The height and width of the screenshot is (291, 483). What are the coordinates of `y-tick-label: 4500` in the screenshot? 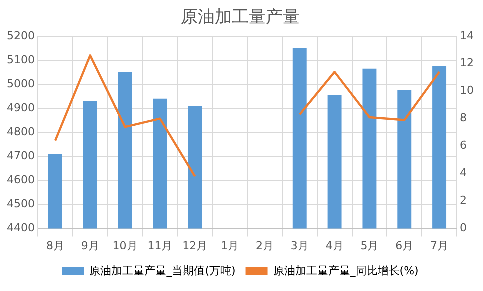 It's located at (20, 204).